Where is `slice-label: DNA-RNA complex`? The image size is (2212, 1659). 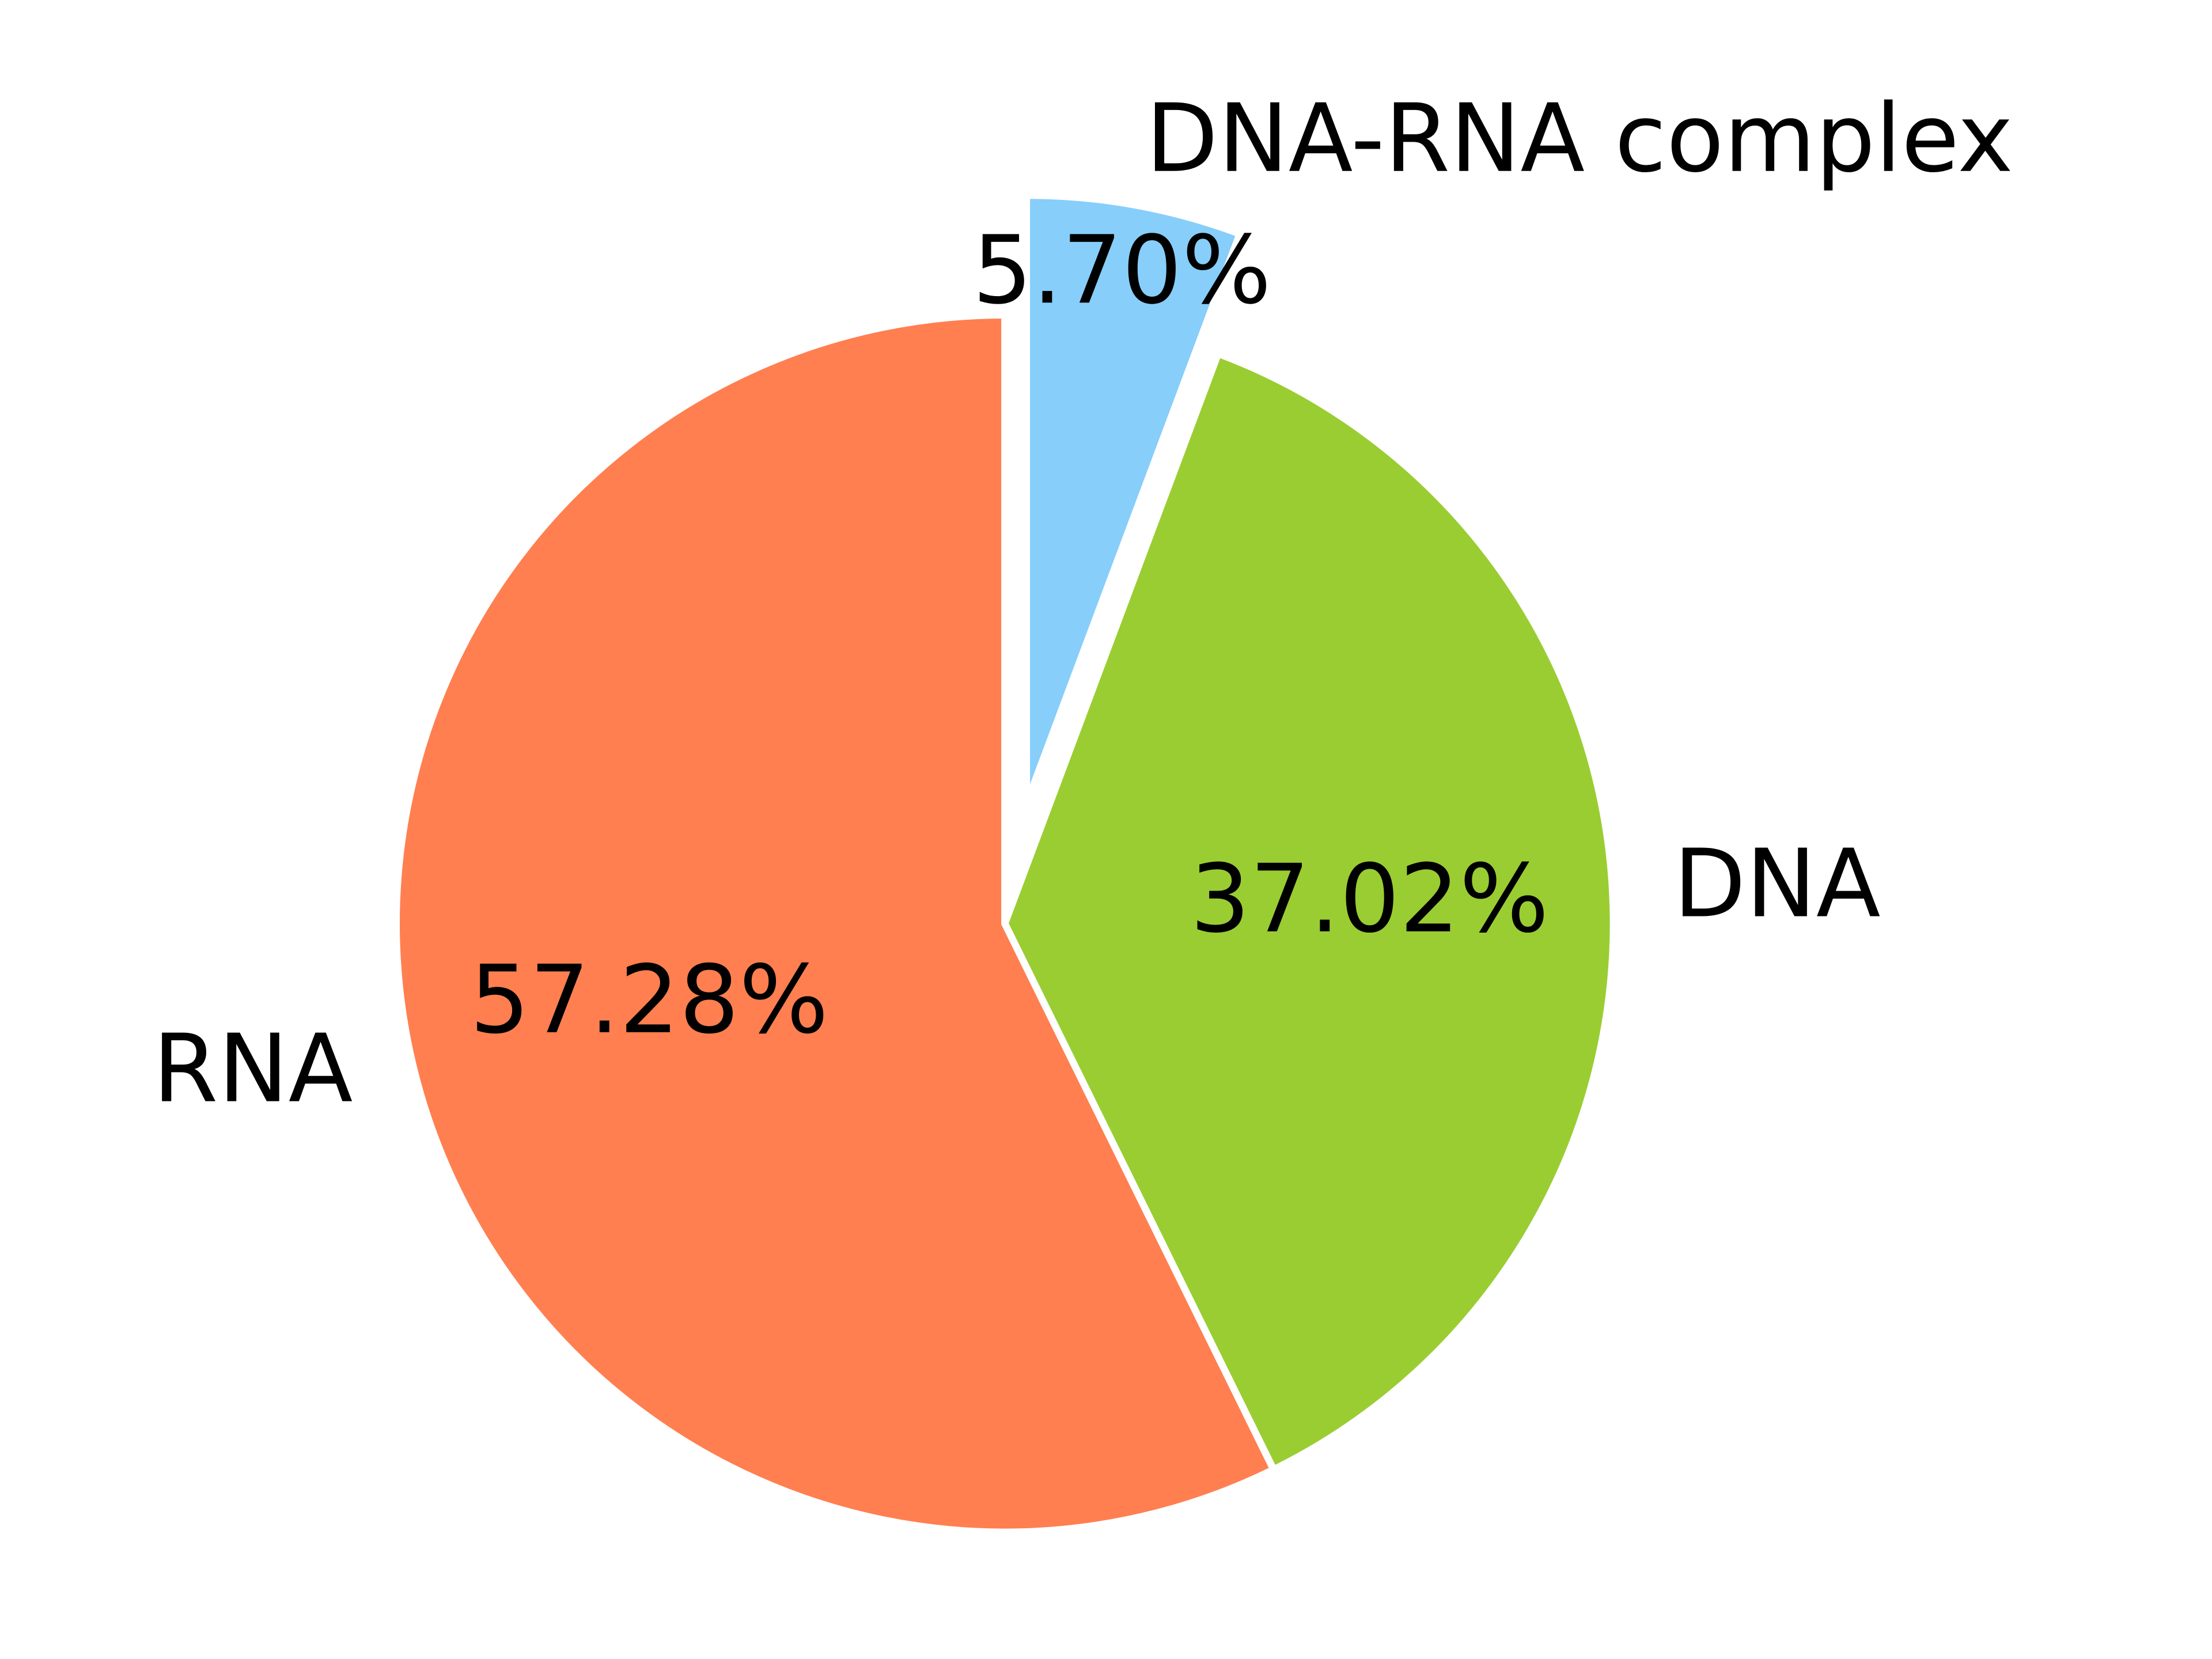 slice-label: DNA-RNA complex is located at coordinates (1579, 139).